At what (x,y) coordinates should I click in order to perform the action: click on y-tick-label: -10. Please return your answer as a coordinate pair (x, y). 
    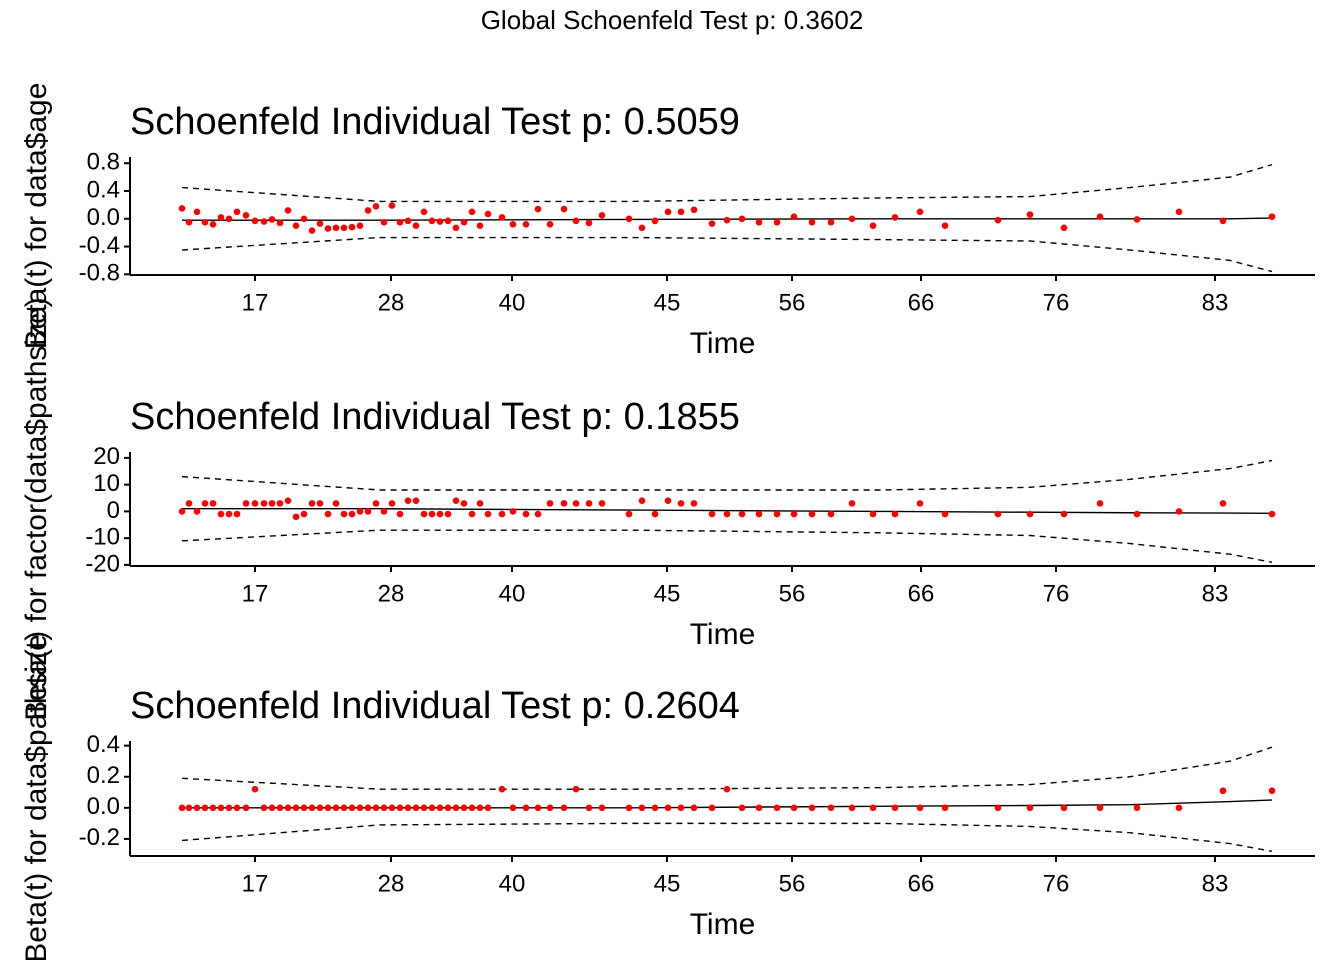
    Looking at the image, I should click on (102, 537).